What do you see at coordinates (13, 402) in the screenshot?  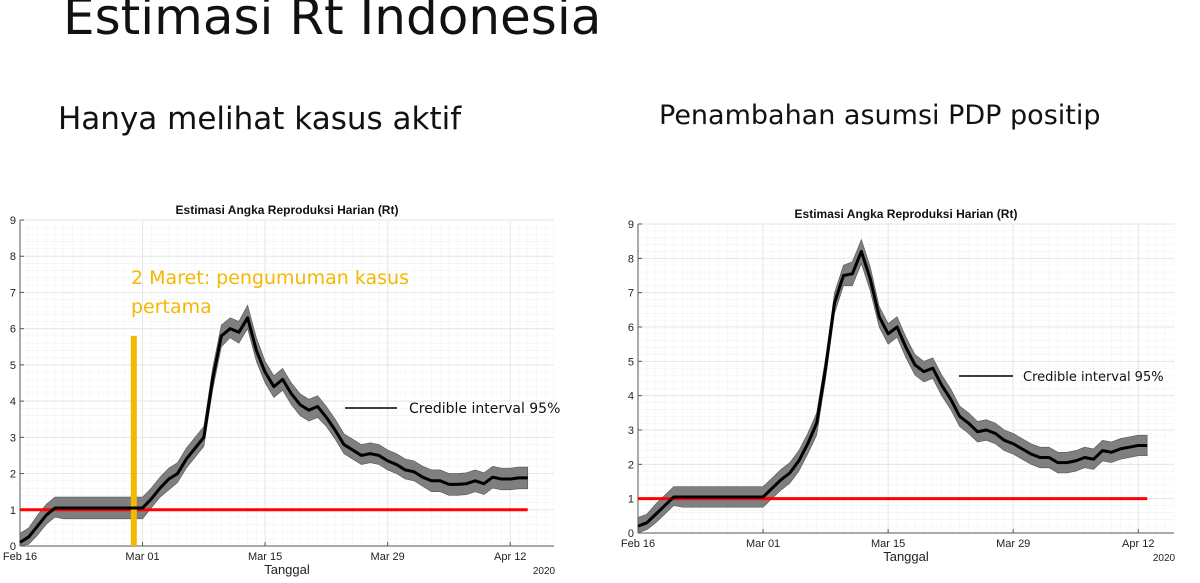 I see `left-y-tick-label: 4` at bounding box center [13, 402].